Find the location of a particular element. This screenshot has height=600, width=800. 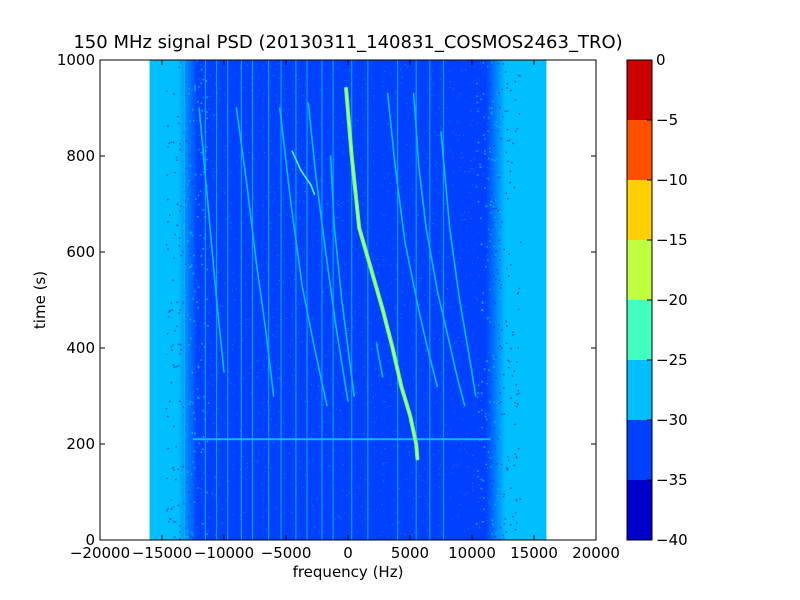

colorbar-segment is located at coordinates (639, 450).